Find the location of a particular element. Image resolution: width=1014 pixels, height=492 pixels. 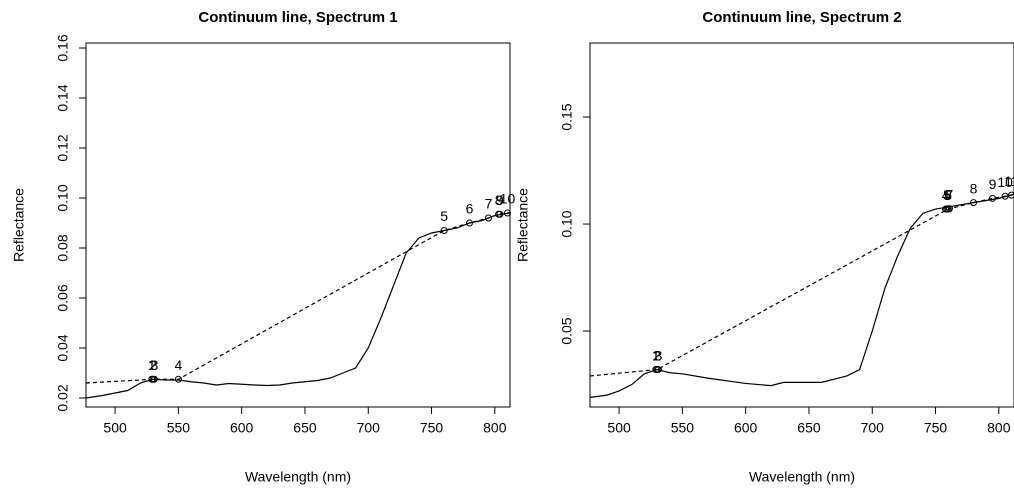

chart-title: Continuum line, Spectrum 2 is located at coordinates (801, 17).